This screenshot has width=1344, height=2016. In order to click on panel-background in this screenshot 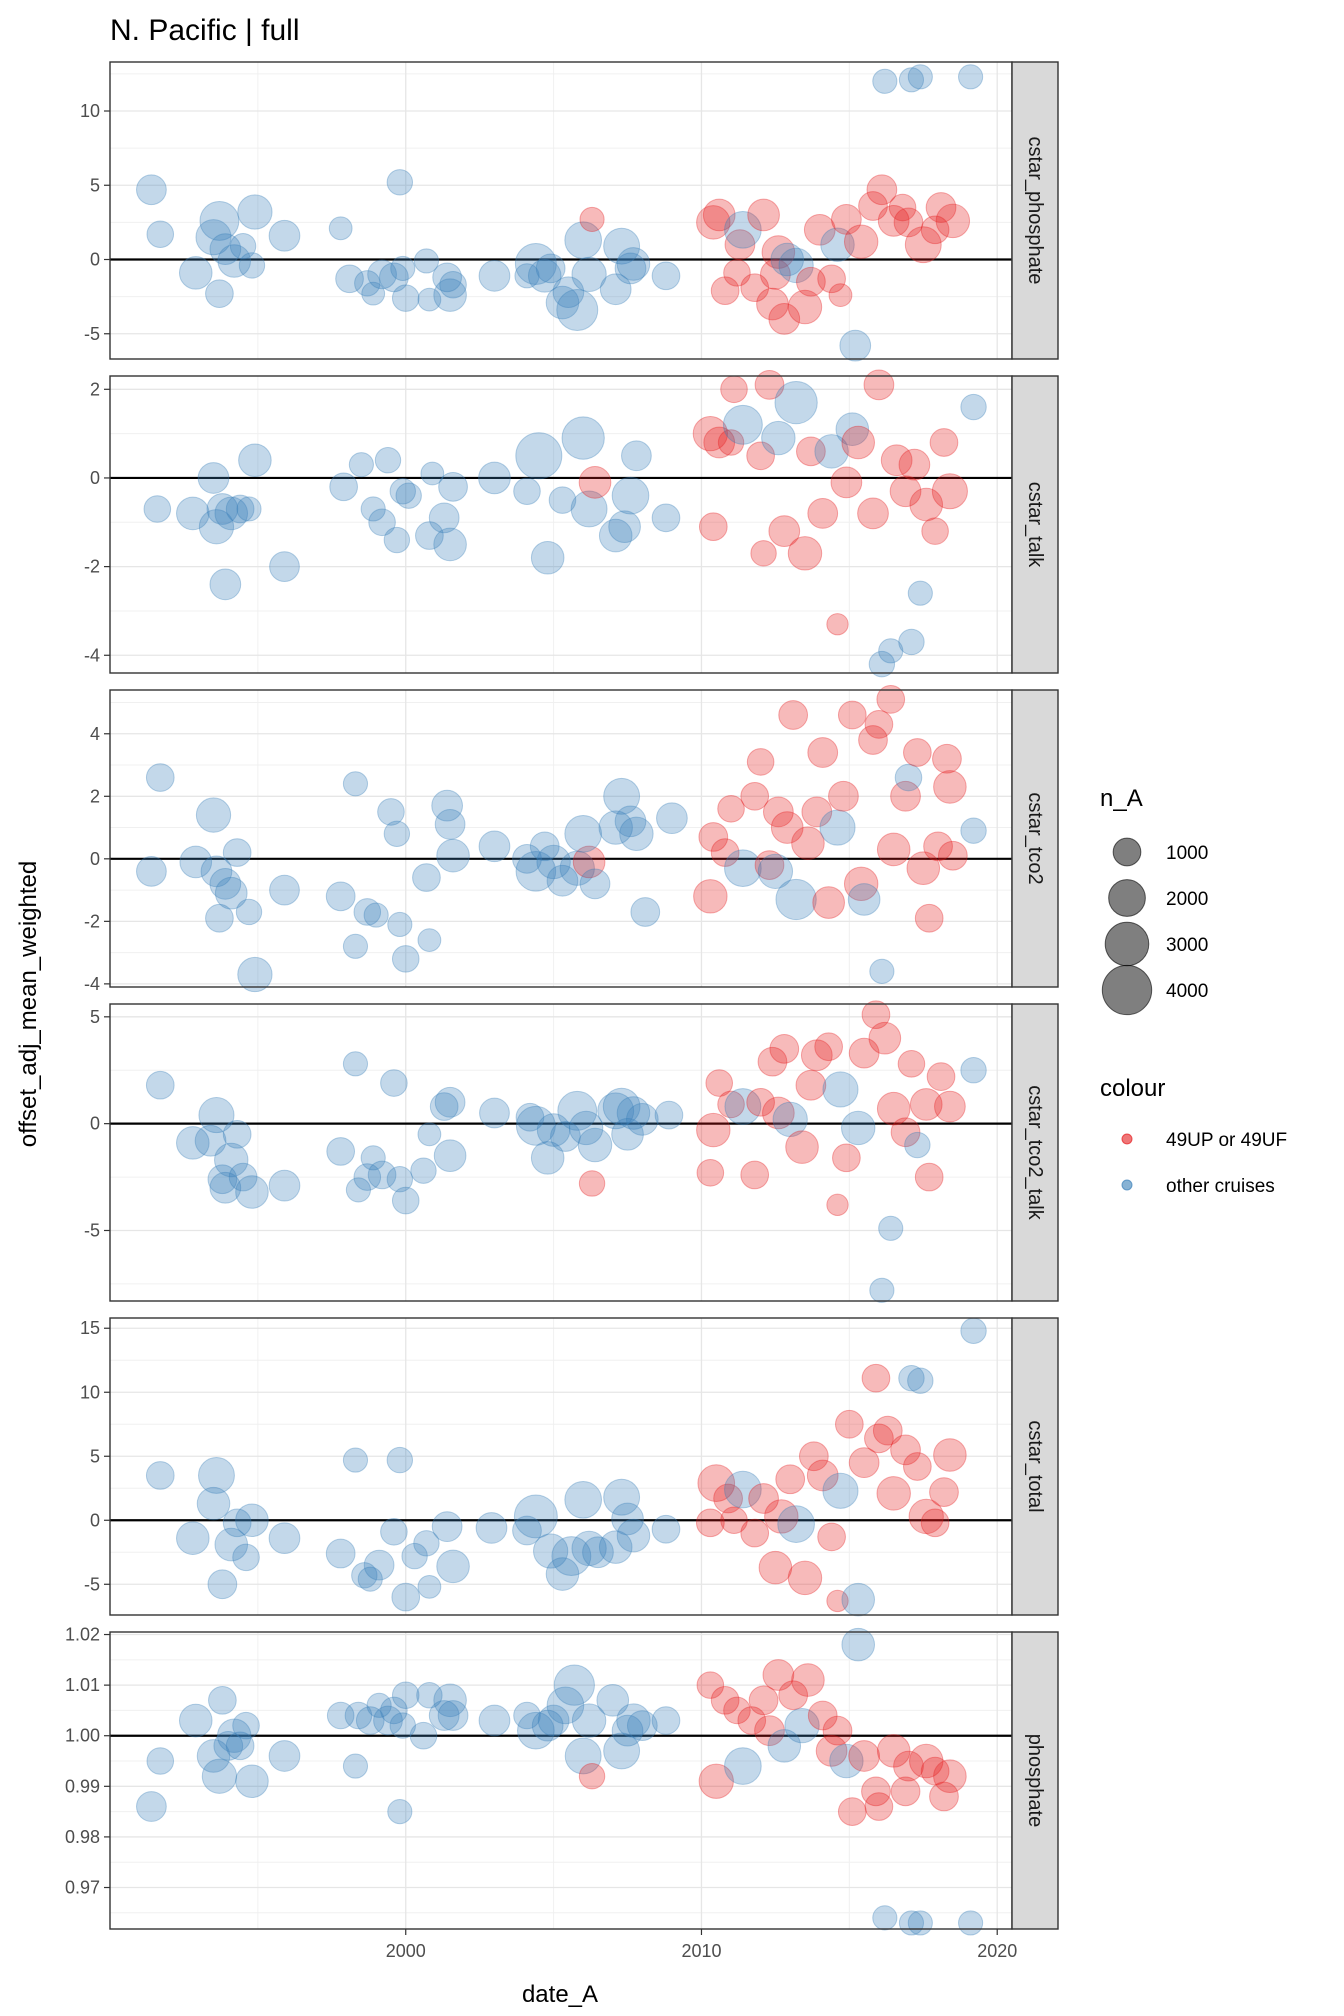, I will do `click(561, 524)`.